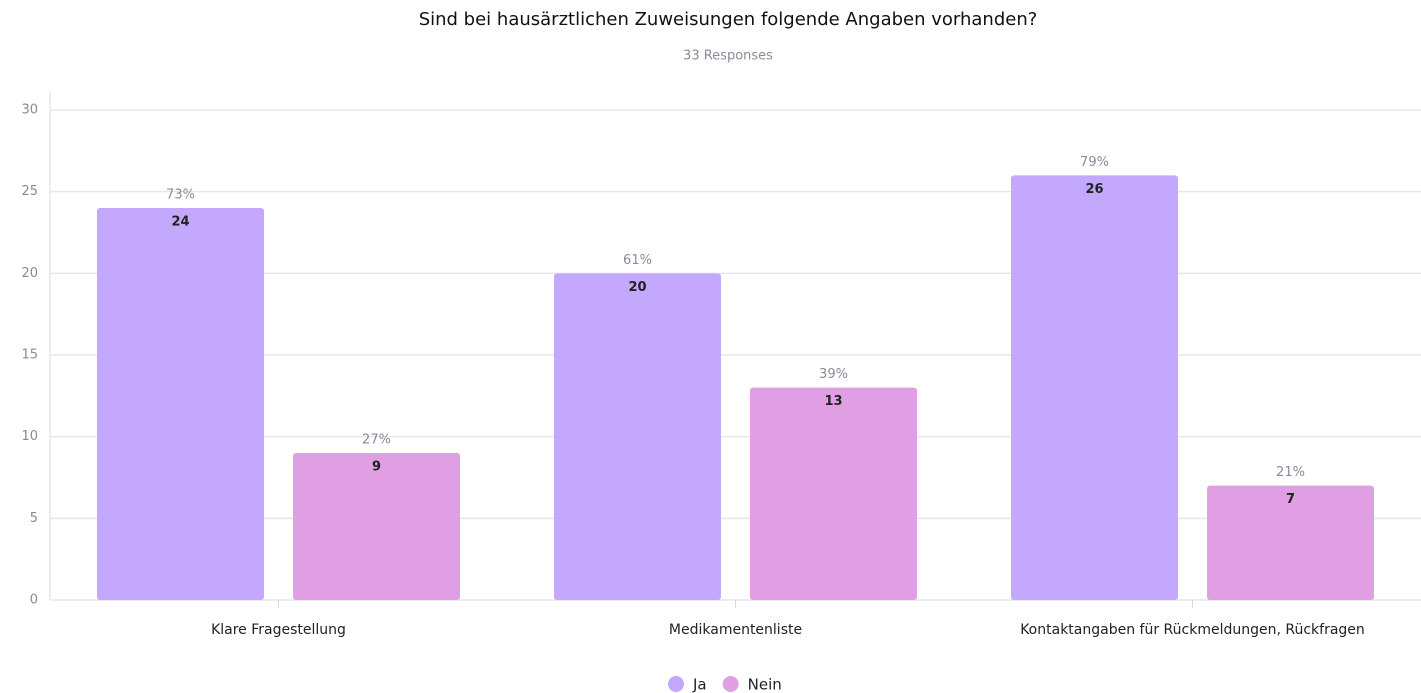  I want to click on y-tick-label: 0, so click(34, 600).